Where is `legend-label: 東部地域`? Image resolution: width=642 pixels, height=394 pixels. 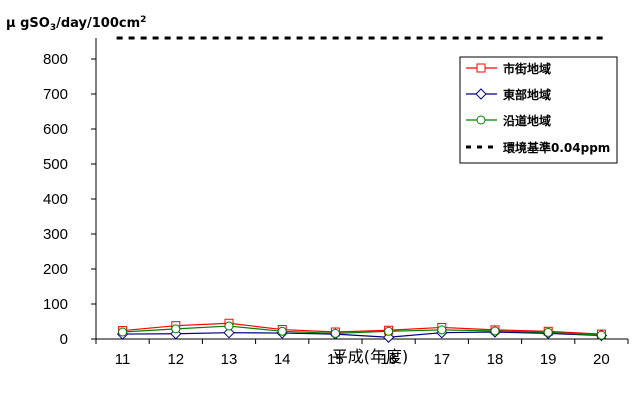
legend-label: 東部地域 is located at coordinates (527, 94).